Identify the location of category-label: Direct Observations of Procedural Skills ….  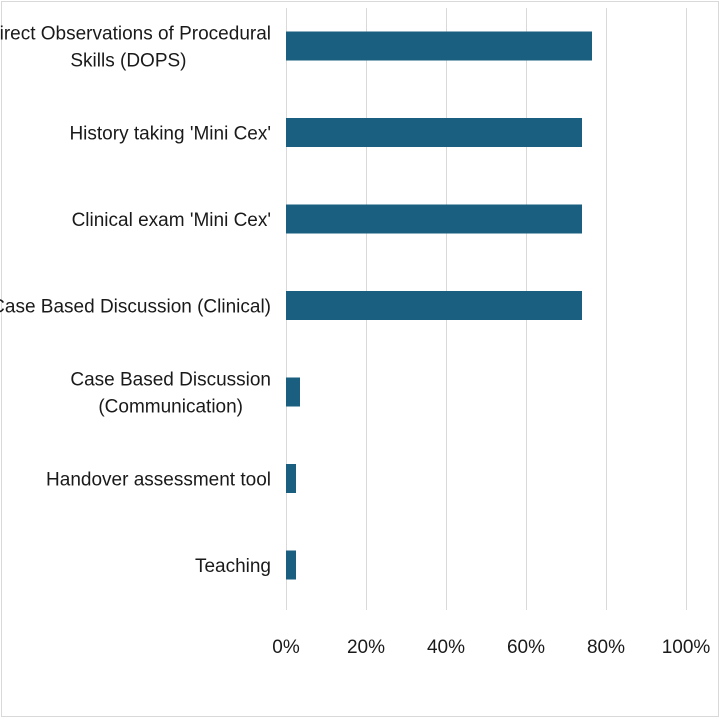
(135, 48).